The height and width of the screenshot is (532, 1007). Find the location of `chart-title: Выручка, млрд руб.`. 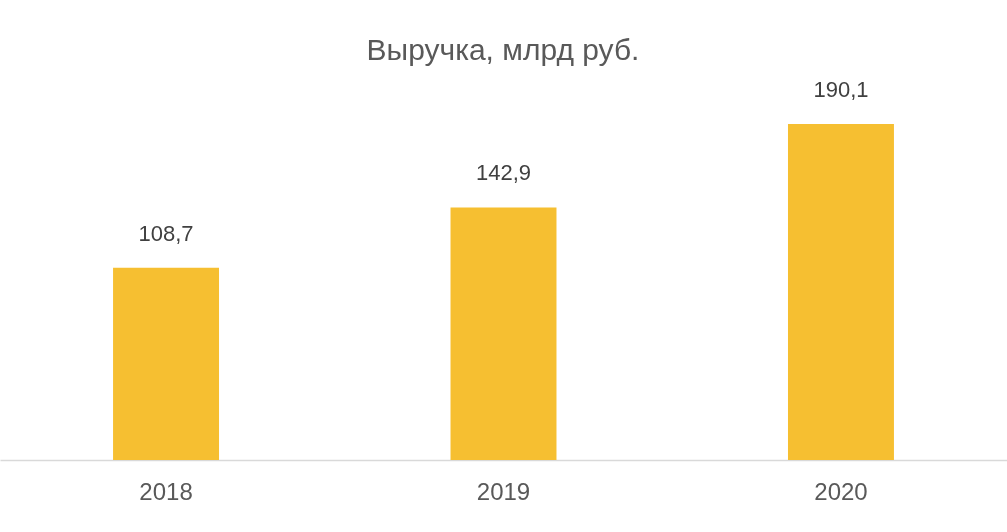

chart-title: Выручка, млрд руб. is located at coordinates (503, 49).